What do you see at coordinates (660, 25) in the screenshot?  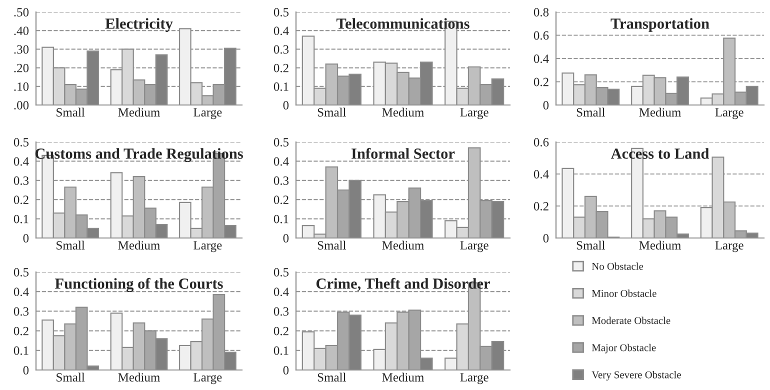 I see `chart-title: Transportation` at bounding box center [660, 25].